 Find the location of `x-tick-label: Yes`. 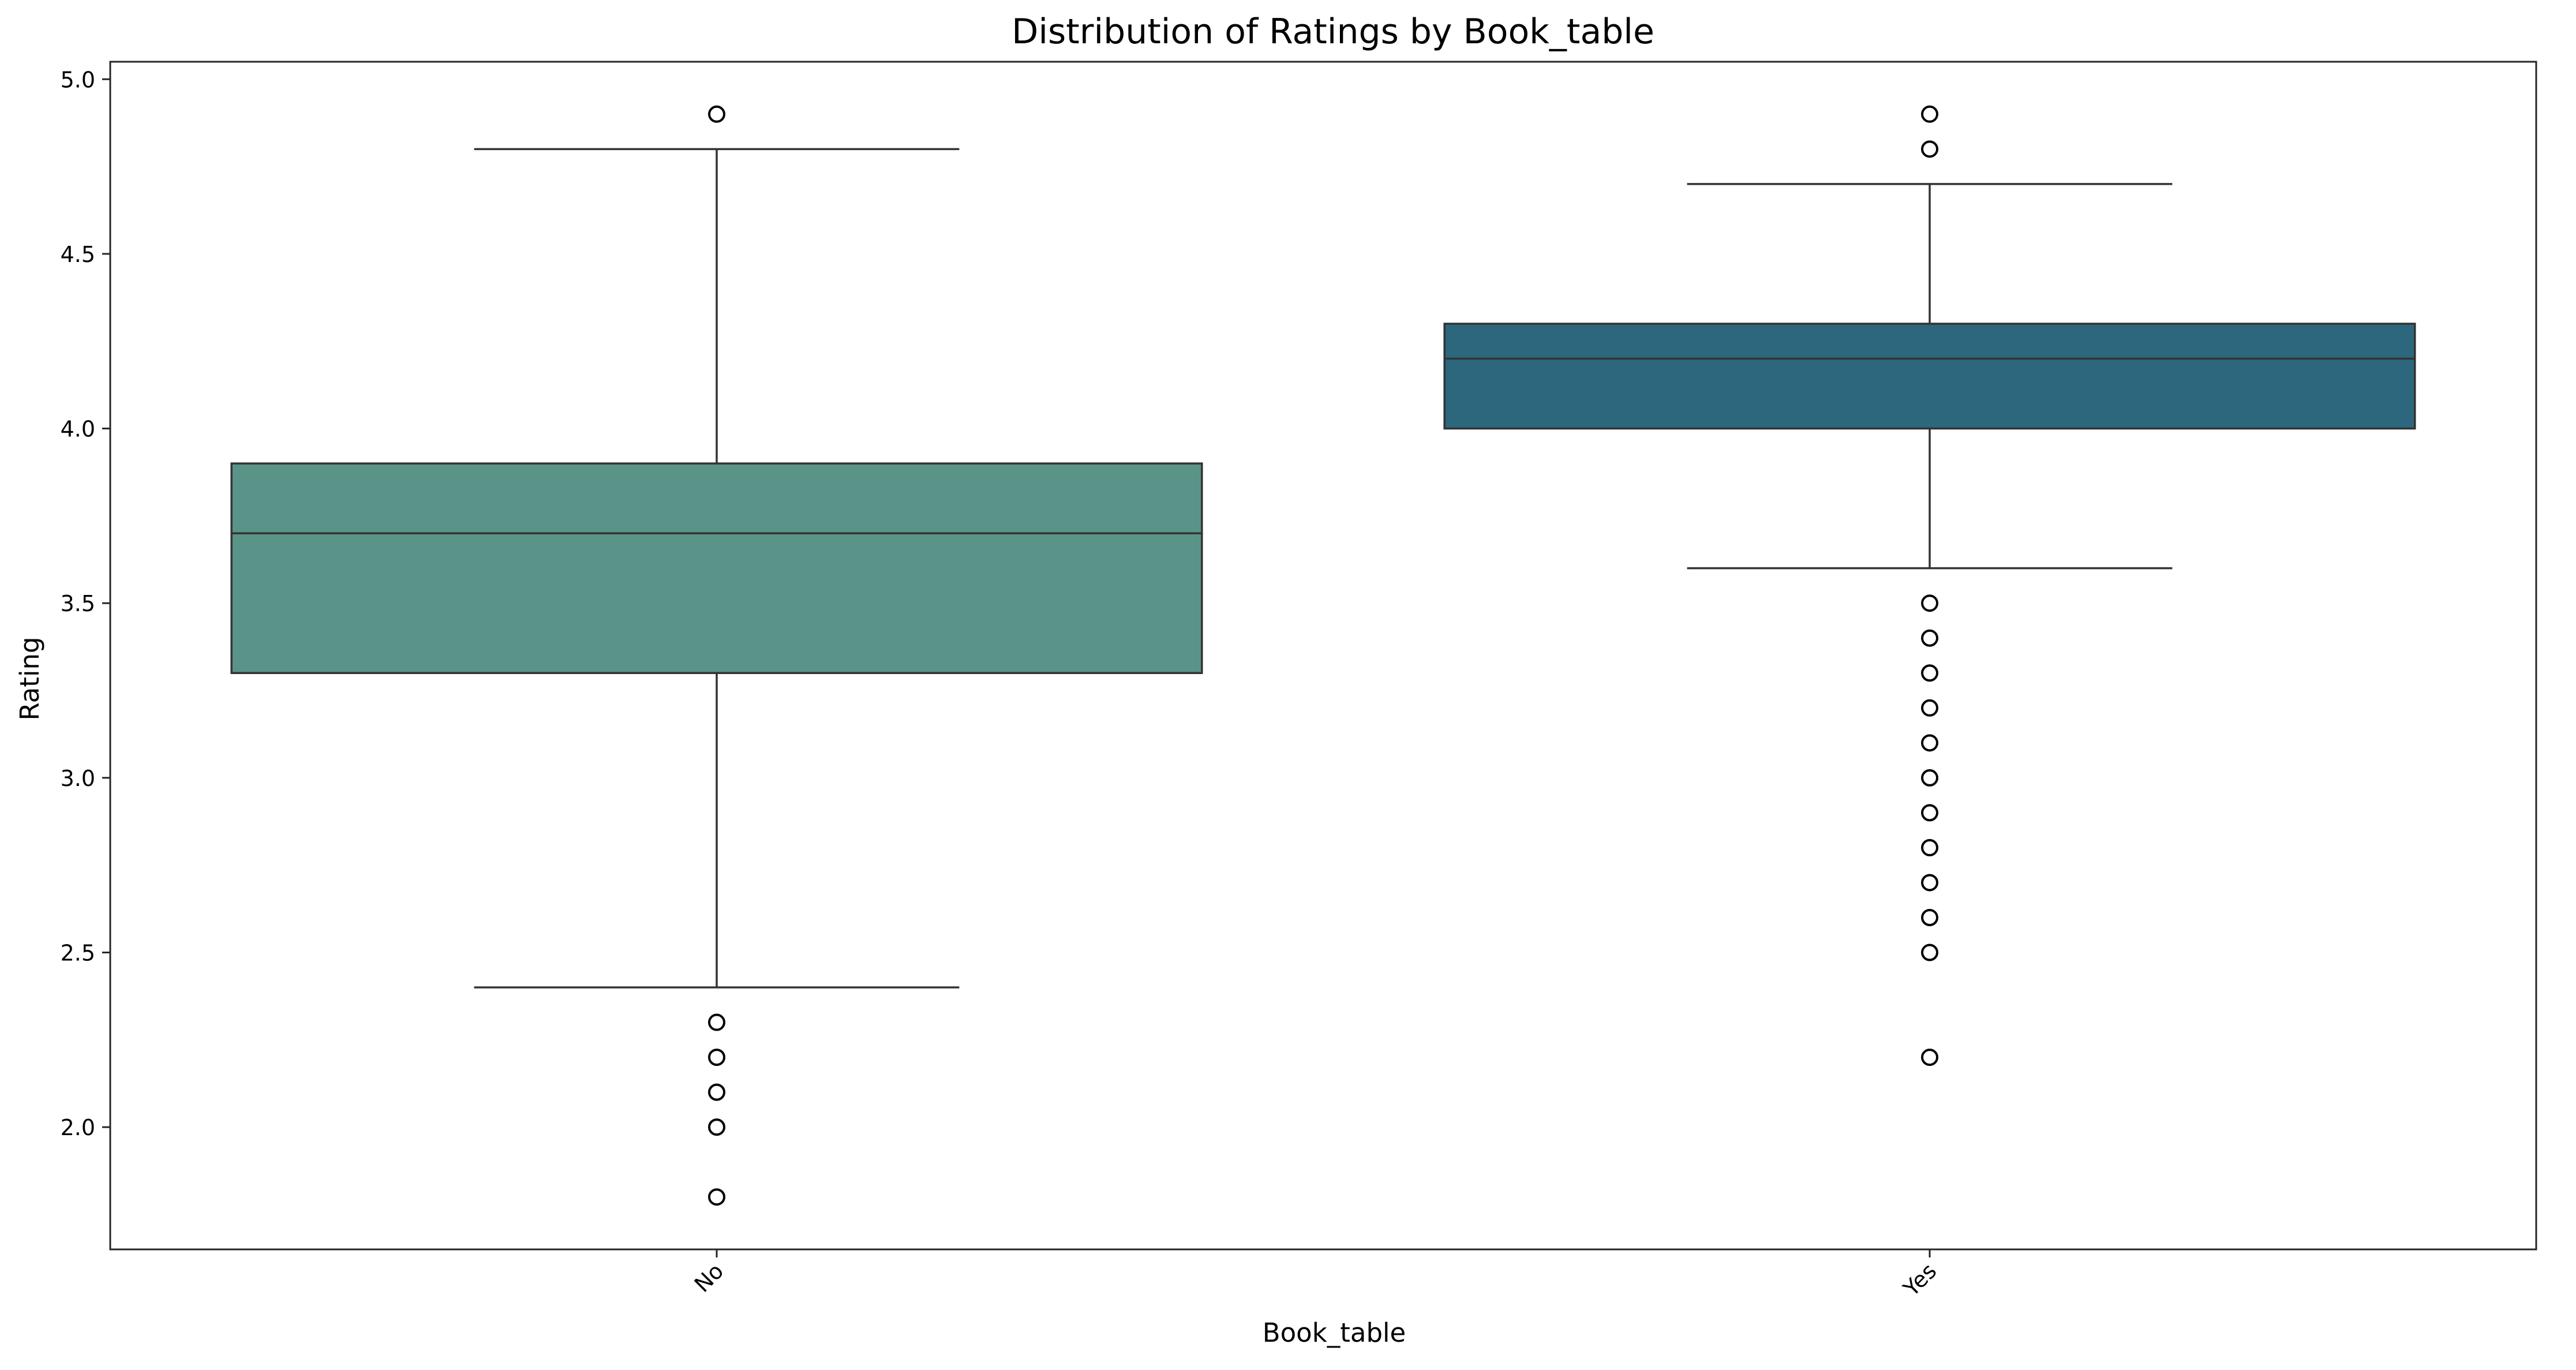

x-tick-label: Yes is located at coordinates (1919, 1280).